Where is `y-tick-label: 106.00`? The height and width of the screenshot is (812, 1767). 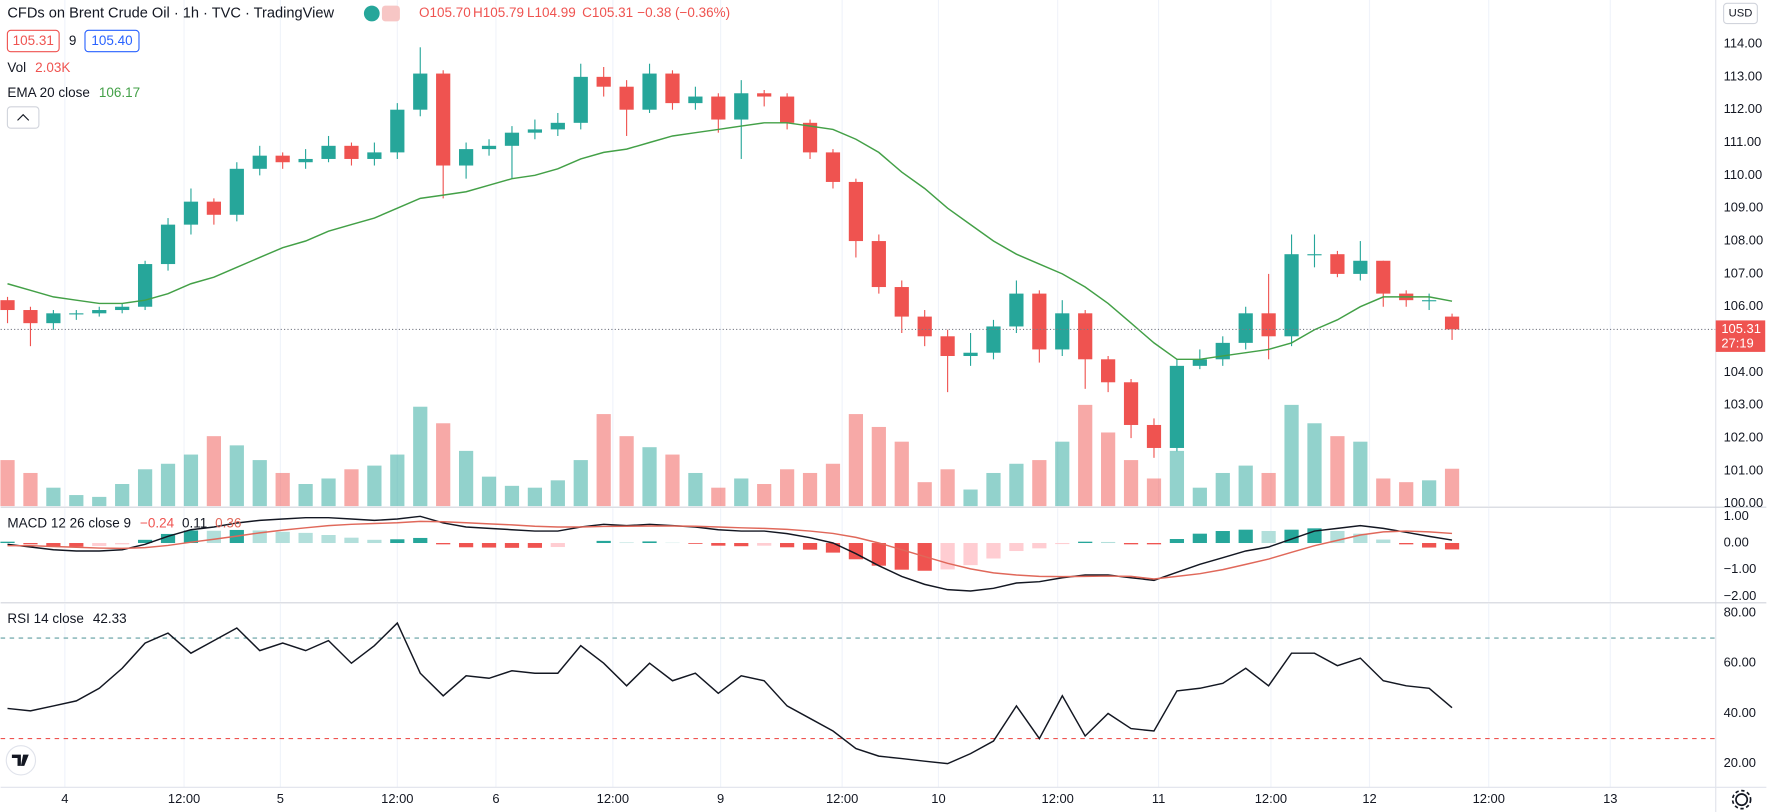
y-tick-label: 106.00 is located at coordinates (1744, 305).